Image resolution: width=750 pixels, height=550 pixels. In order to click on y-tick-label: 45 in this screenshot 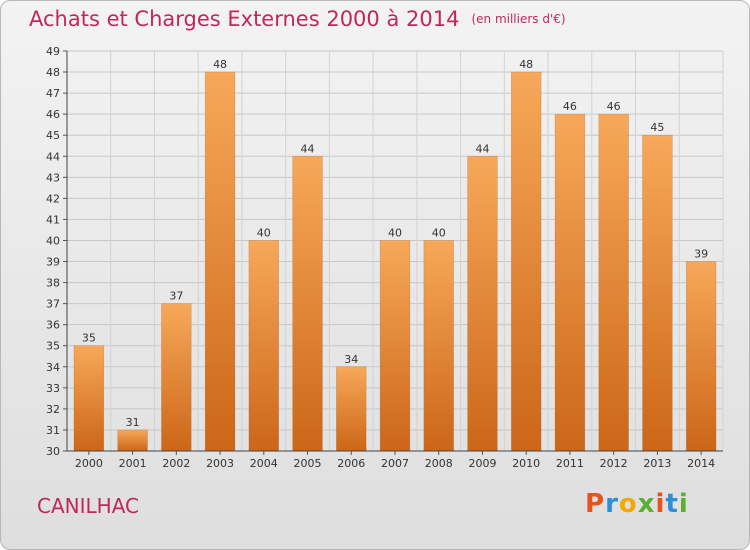, I will do `click(53, 135)`.